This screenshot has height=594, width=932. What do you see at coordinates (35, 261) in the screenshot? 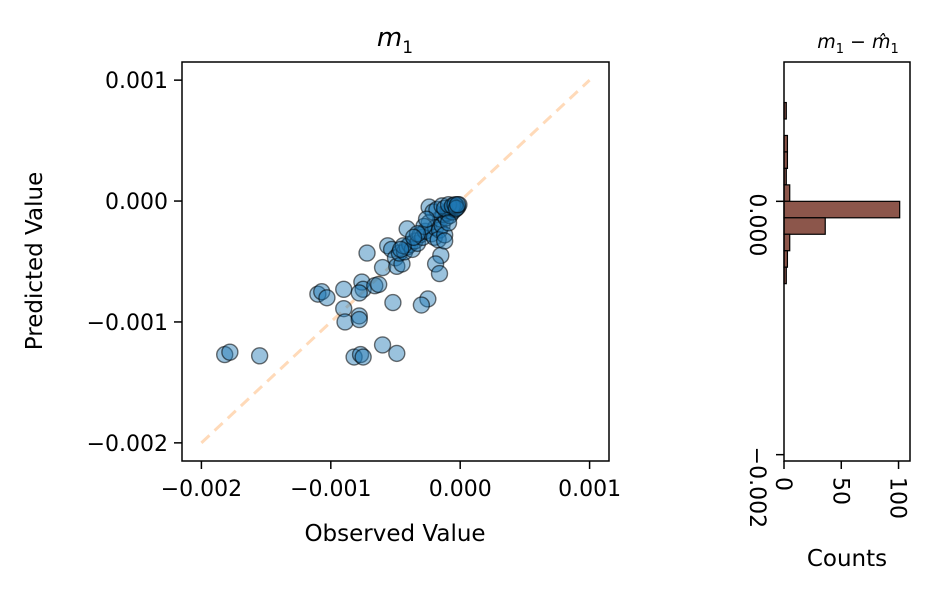
I see `scatter-y-label: Predicted Value` at bounding box center [35, 261].